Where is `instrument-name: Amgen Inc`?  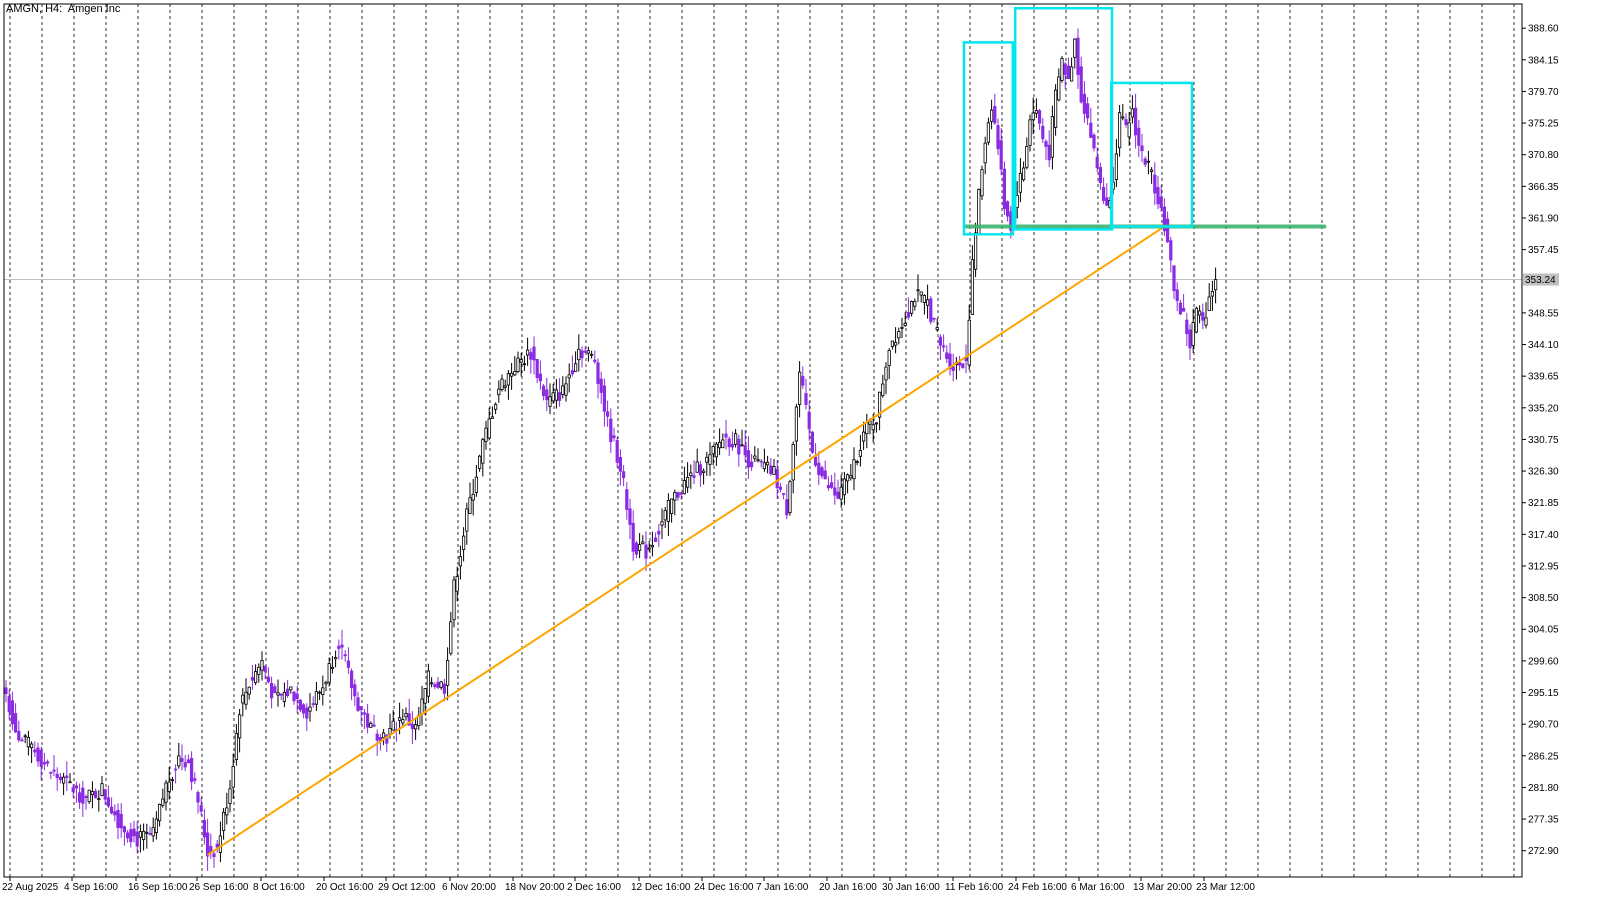
instrument-name: Amgen Inc is located at coordinates (94, 9).